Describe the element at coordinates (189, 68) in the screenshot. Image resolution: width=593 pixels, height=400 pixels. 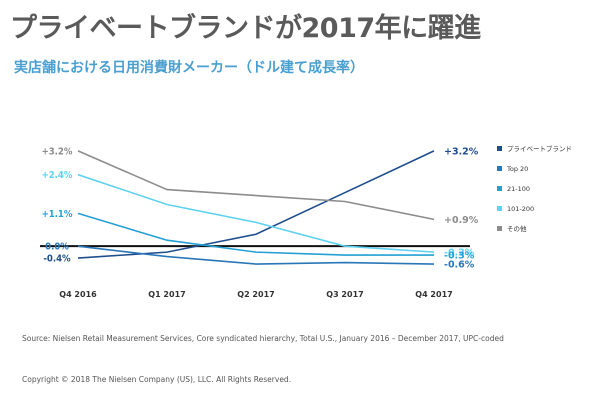
I see `page-subtitle: 実店舗における日用消費財メーカー（ドル建て成長率）` at that location.